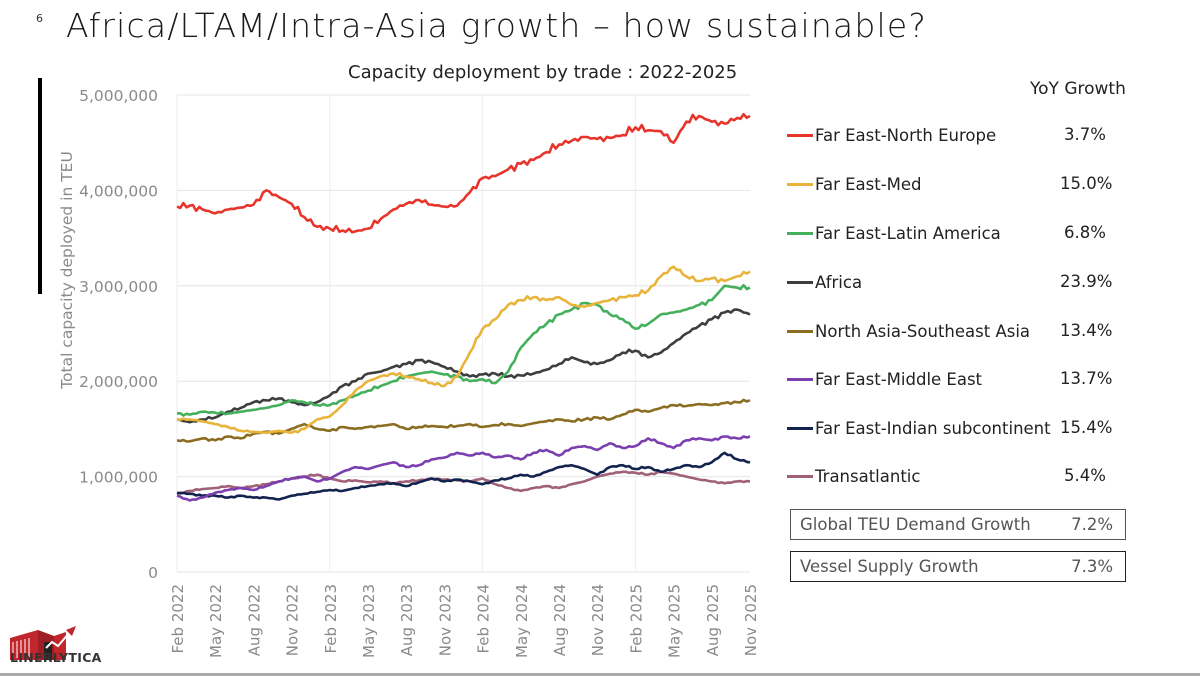 This screenshot has width=1200, height=676. I want to click on legend-item: Far East-North Europe, so click(891, 135).